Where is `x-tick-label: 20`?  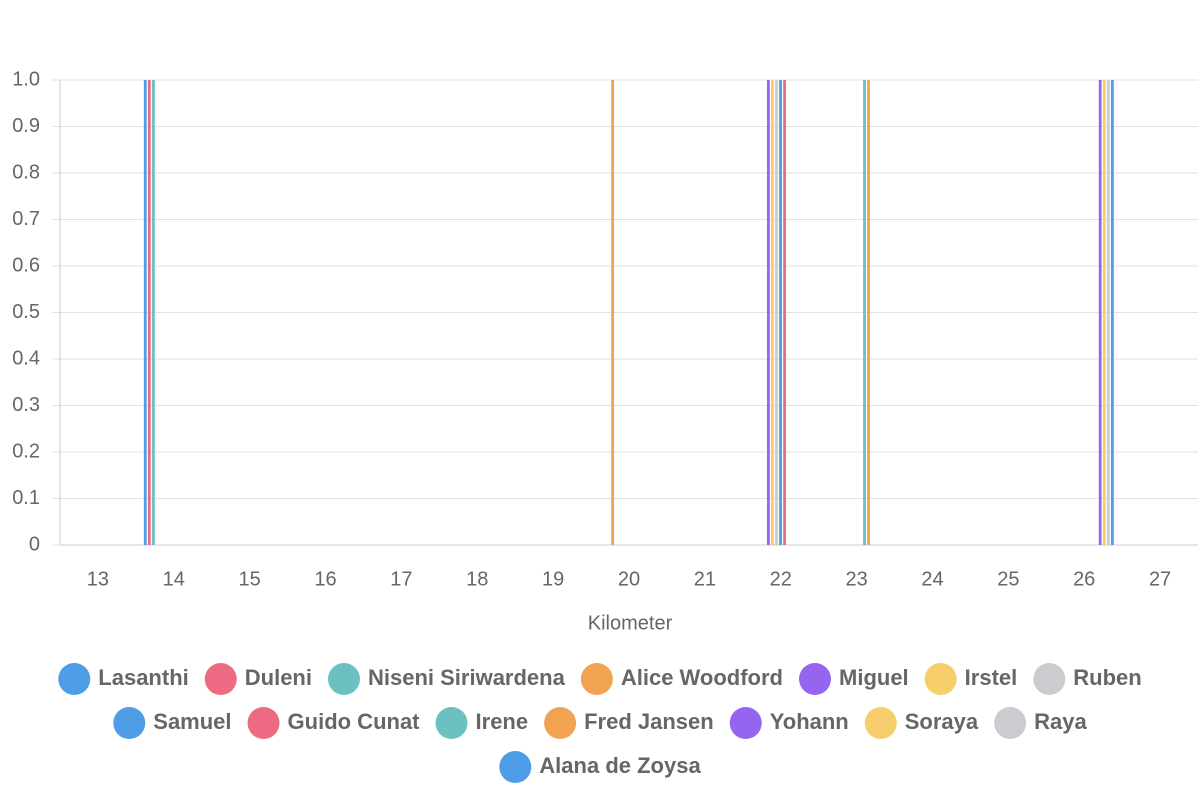 x-tick-label: 20 is located at coordinates (629, 579).